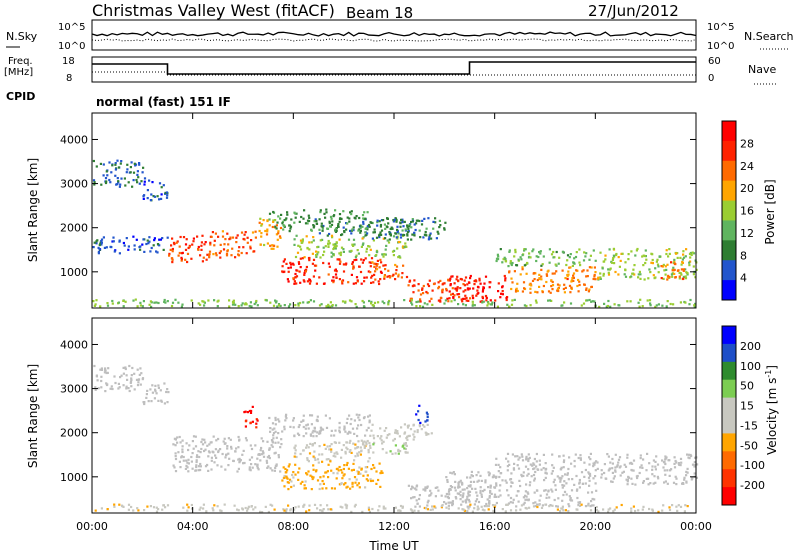  What do you see at coordinates (495, 526) in the screenshot?
I see `x-tick-label: 16:00` at bounding box center [495, 526].